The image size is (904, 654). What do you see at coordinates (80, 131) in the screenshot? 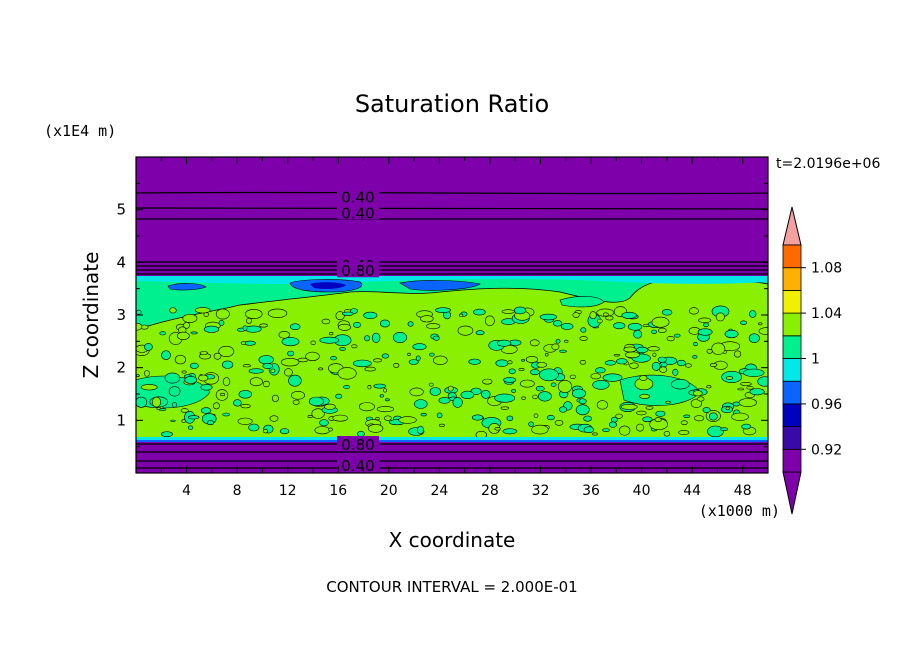
I see `y-unit-label: (x1E4 m)` at bounding box center [80, 131].